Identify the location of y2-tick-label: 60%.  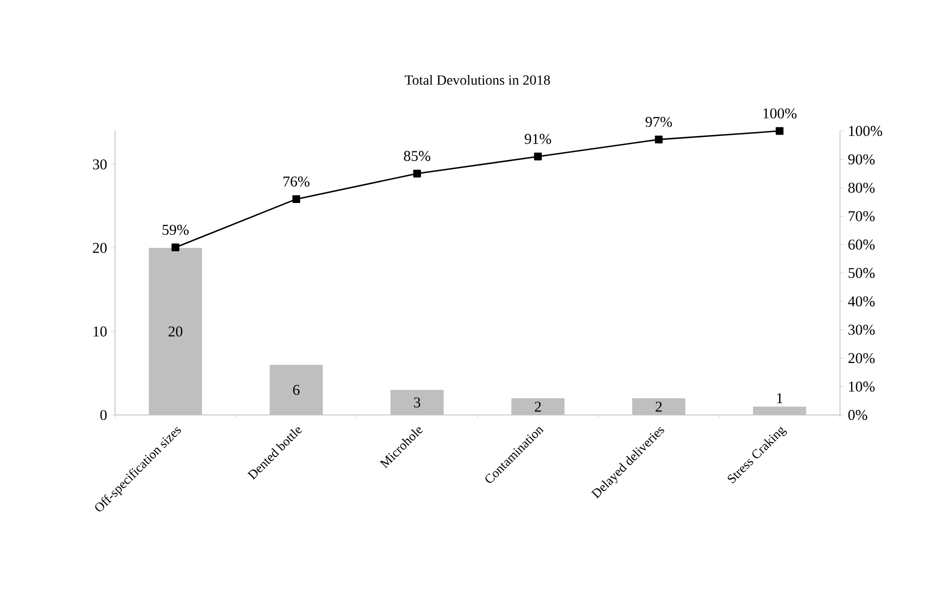
(861, 245).